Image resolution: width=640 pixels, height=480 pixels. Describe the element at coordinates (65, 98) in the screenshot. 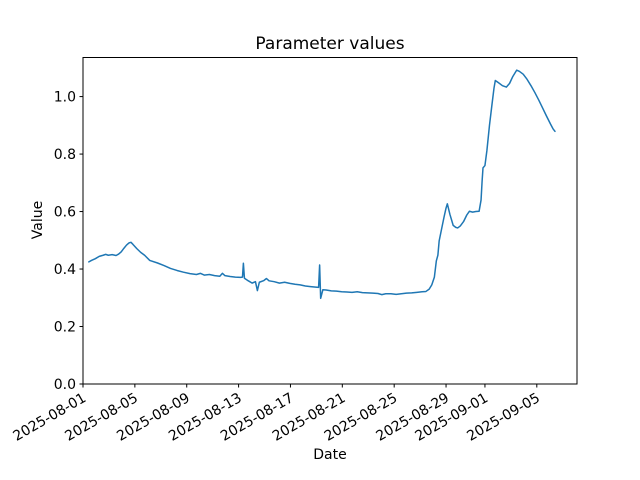

I see `y-axis-tick-label: 1.0` at that location.